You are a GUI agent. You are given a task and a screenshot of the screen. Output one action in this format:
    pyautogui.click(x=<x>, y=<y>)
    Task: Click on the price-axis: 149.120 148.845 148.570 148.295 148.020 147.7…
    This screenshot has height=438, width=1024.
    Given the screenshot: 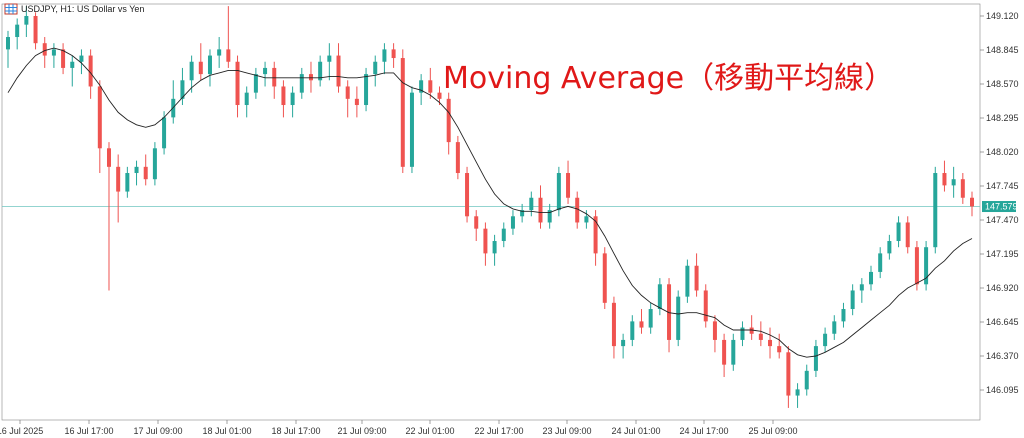 What is the action you would take?
    pyautogui.click(x=999, y=203)
    